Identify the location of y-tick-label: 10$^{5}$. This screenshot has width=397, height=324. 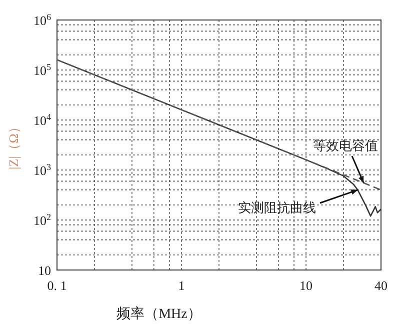
(42, 70).